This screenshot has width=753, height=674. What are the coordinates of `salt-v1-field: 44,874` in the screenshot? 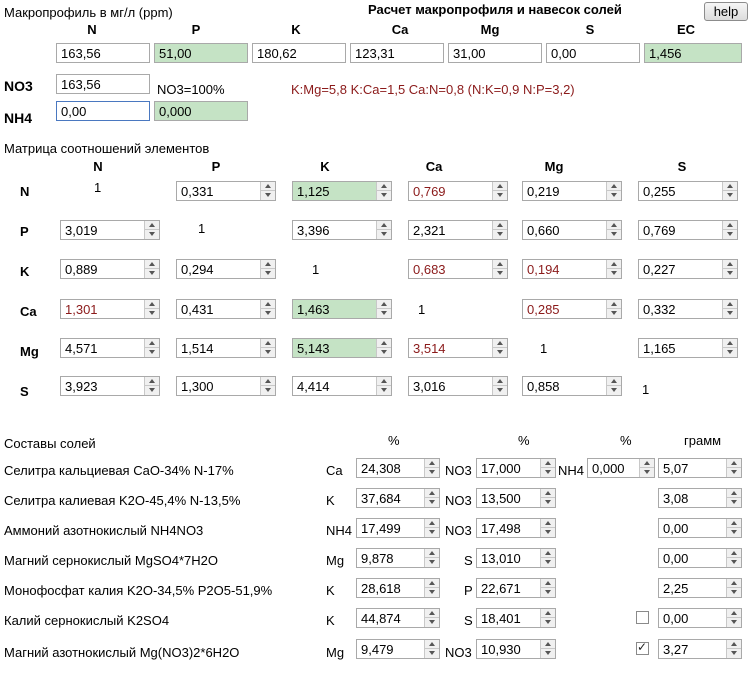 It's located at (398, 618).